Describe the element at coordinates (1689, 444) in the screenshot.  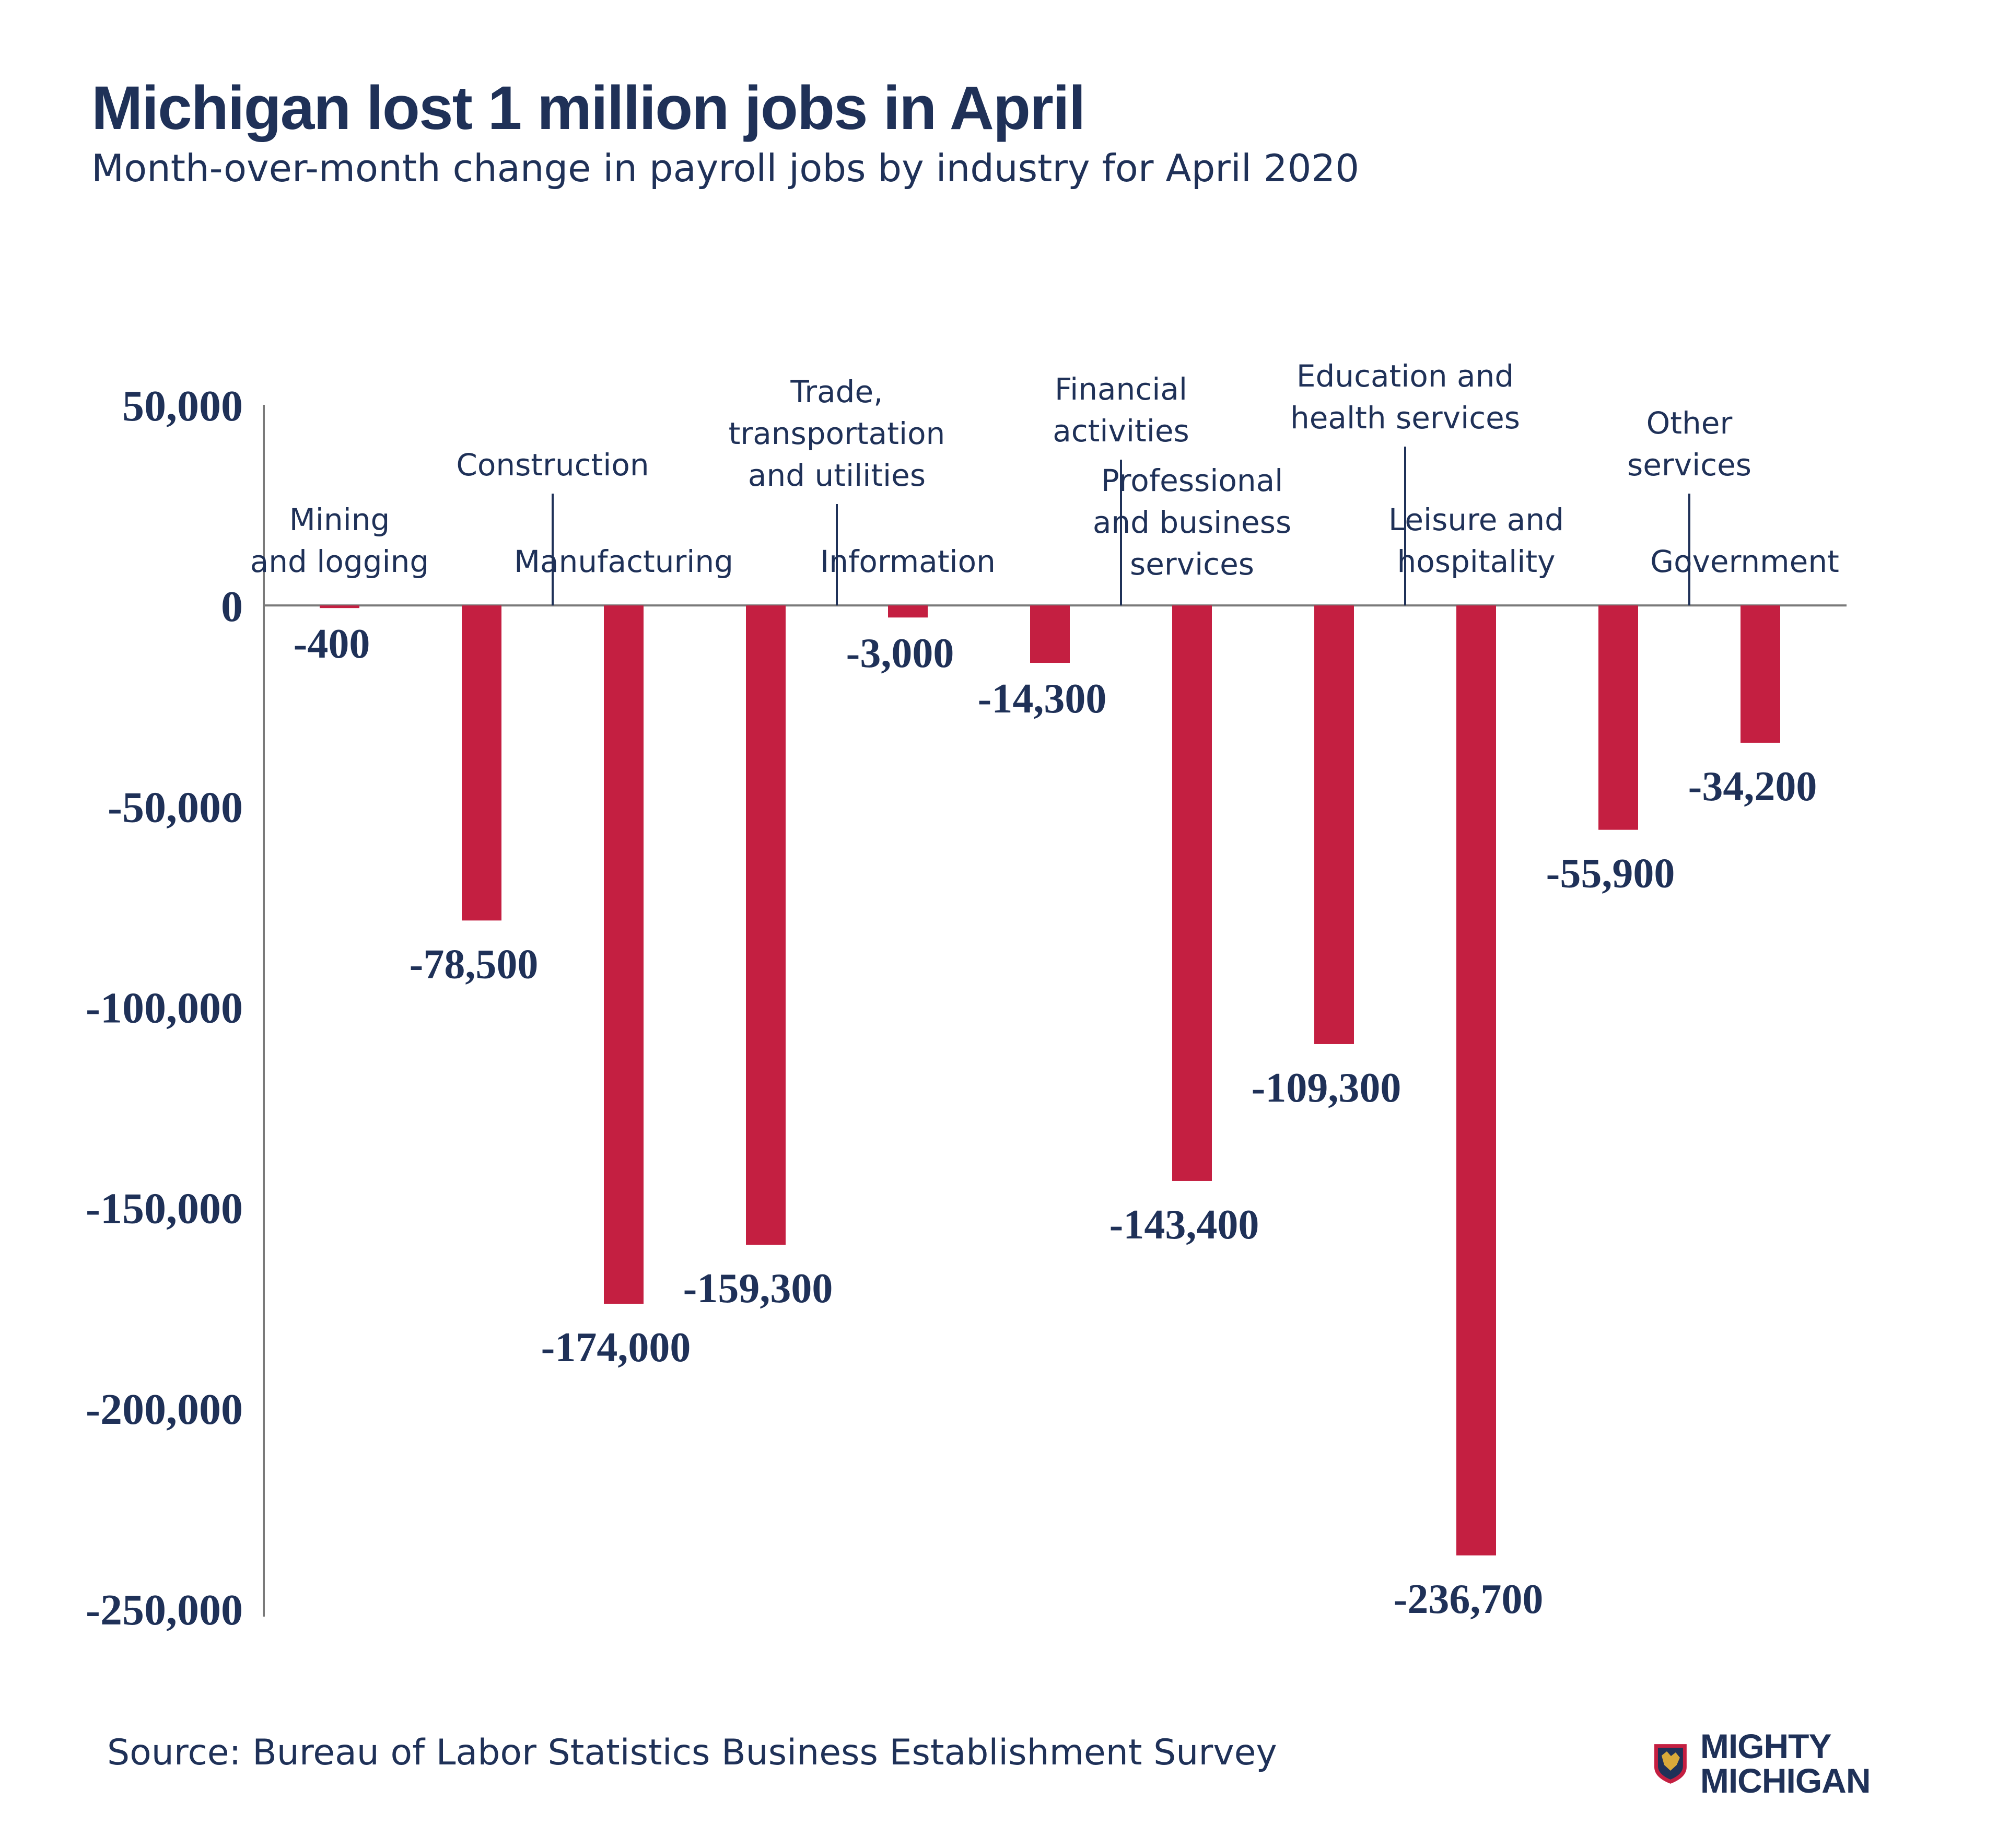
I see `category-label: Other services` at that location.